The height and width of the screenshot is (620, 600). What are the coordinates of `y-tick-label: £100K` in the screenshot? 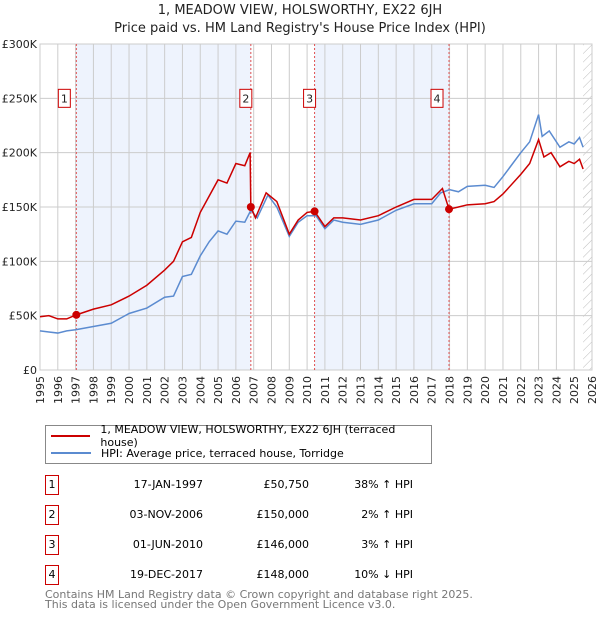 It's located at (20, 261).